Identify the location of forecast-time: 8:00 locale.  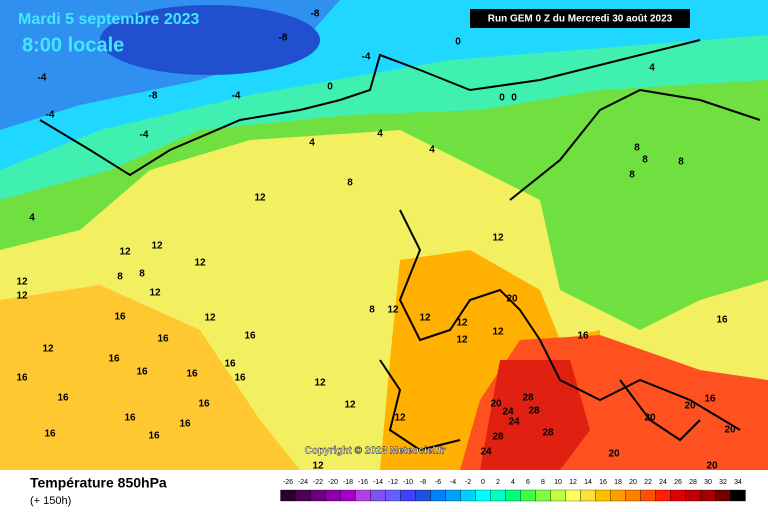
(73, 45).